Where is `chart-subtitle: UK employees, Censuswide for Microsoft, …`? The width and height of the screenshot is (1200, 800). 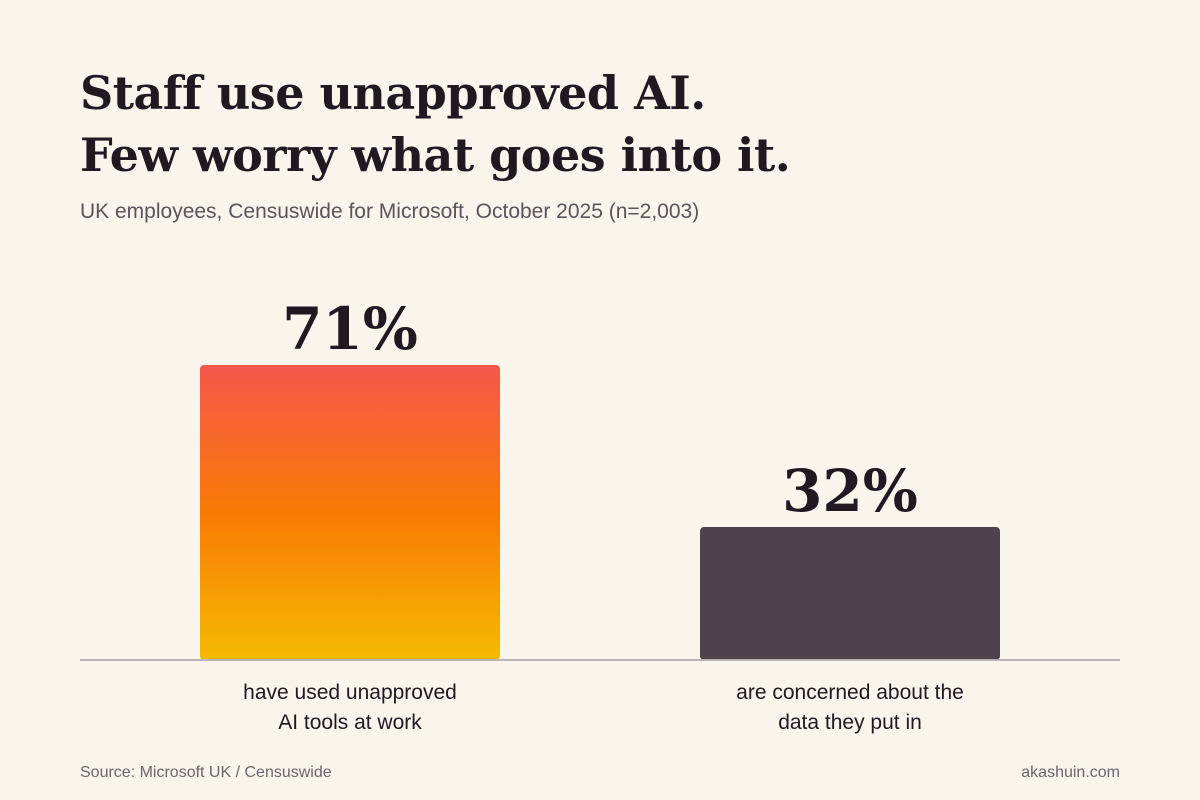
chart-subtitle: UK employees, Censuswide for Microsoft, … is located at coordinates (390, 211).